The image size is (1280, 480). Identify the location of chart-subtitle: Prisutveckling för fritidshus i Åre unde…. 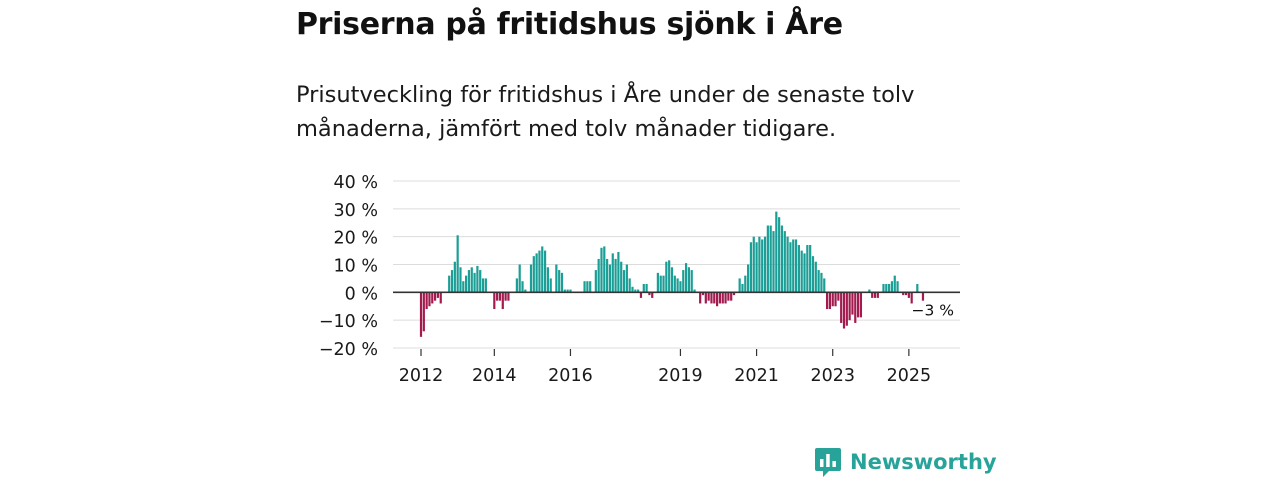
(605, 112).